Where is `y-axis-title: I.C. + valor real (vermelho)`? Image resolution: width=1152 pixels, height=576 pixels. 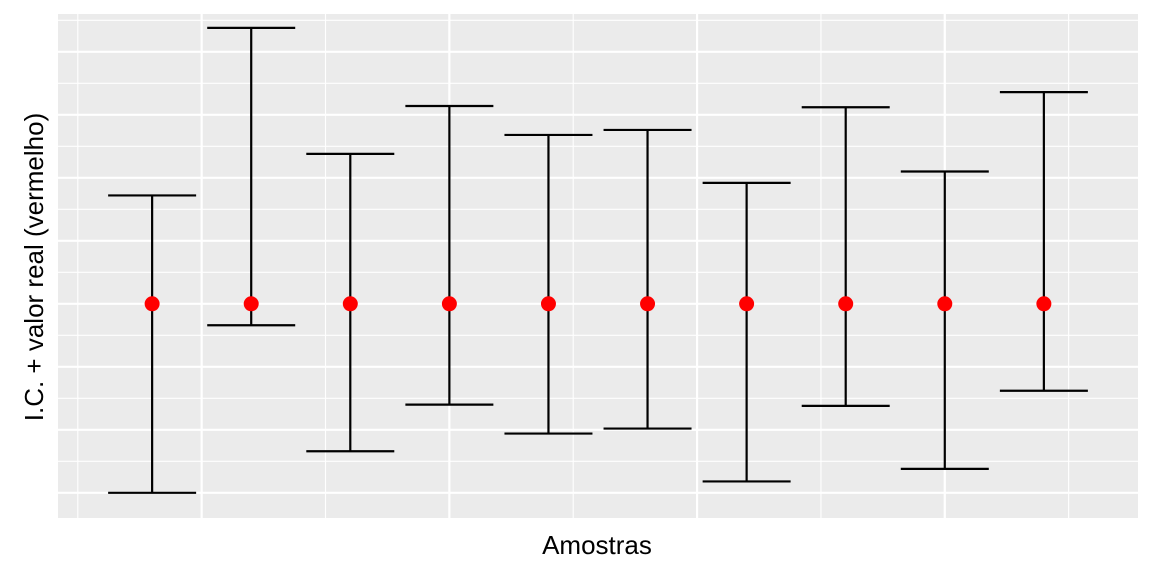
y-axis-title: I.C. + valor real (vermelho) is located at coordinates (34, 267).